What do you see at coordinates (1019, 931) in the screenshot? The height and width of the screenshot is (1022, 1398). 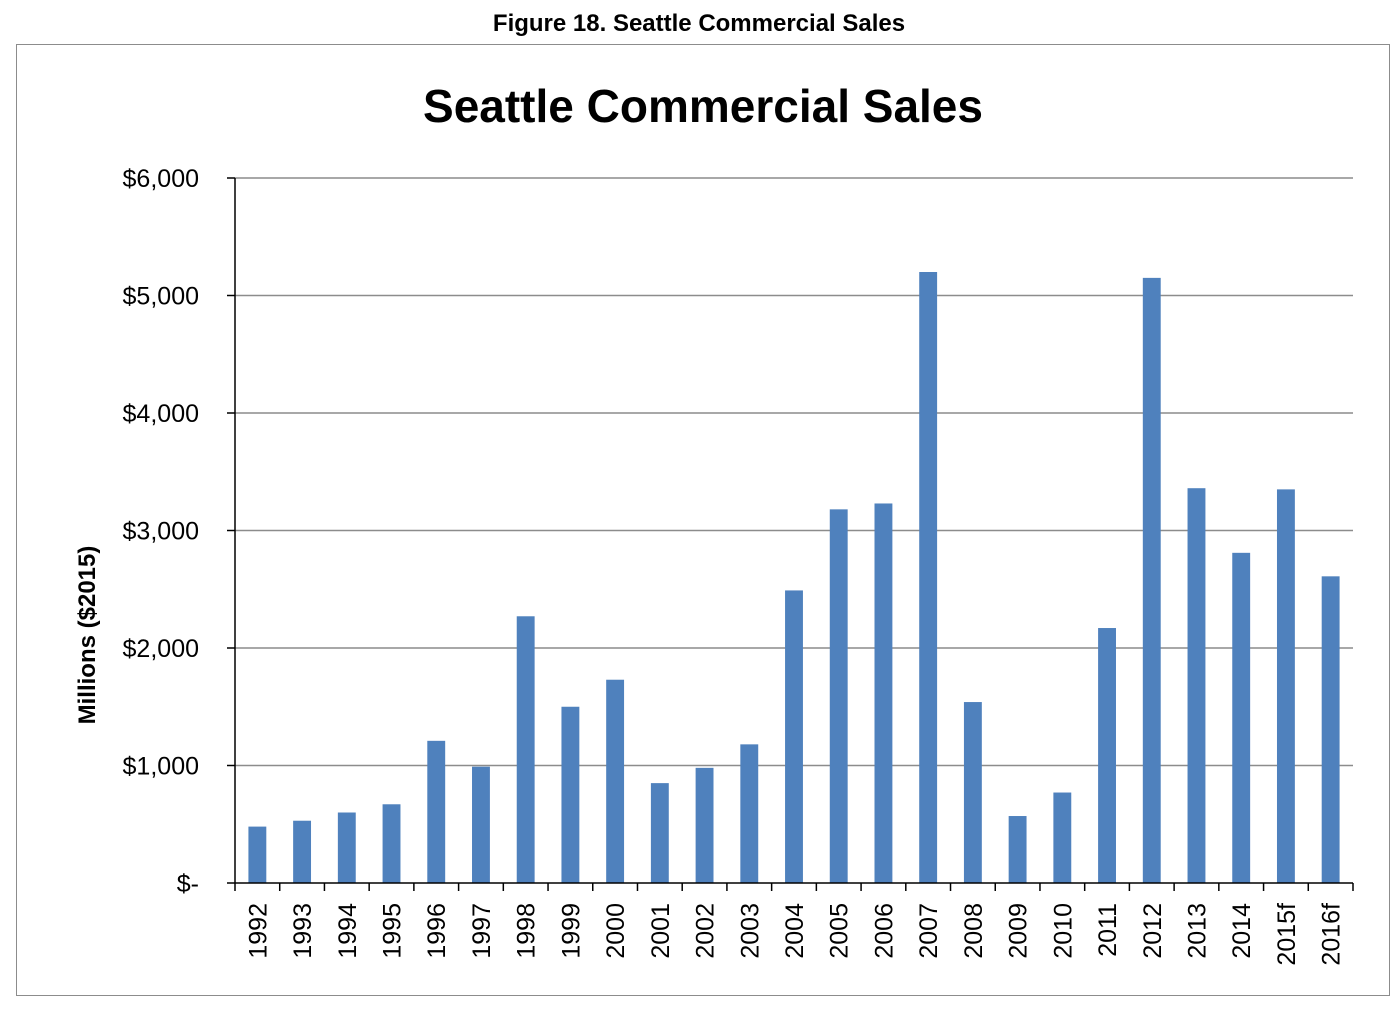 I see `x-tick-label: 2009` at bounding box center [1019, 931].